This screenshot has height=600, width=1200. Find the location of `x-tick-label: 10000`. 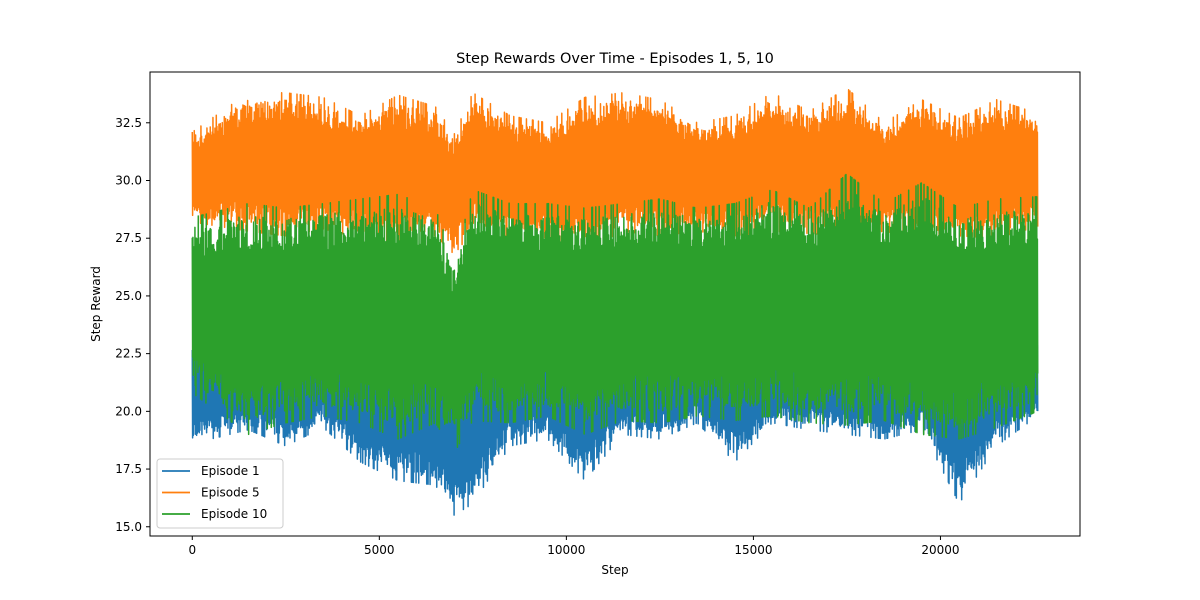

x-tick-label: 10000 is located at coordinates (566, 550).